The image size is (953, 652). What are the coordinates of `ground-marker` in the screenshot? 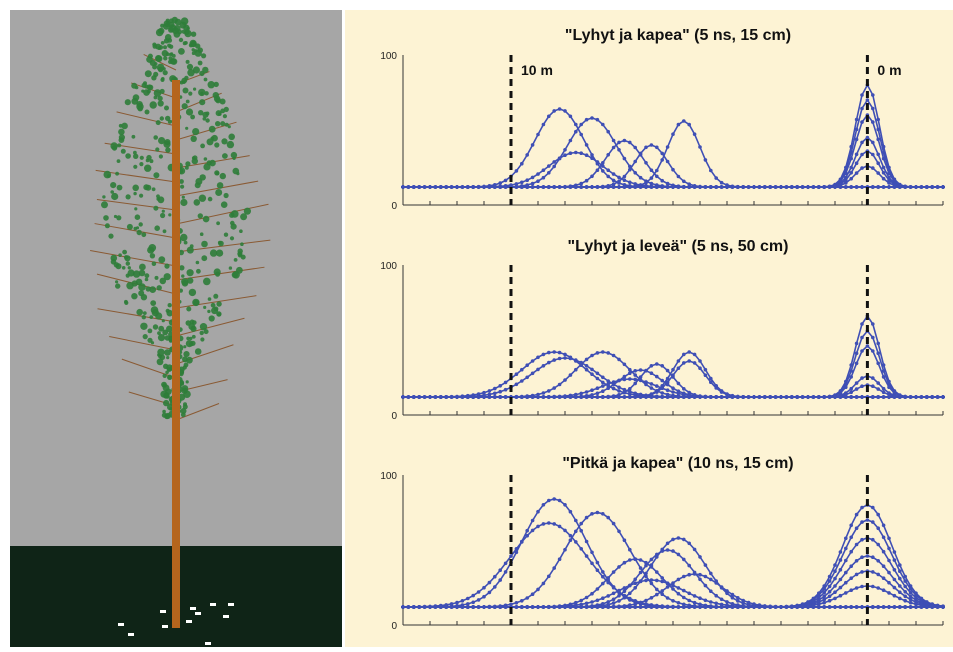 It's located at (193, 608).